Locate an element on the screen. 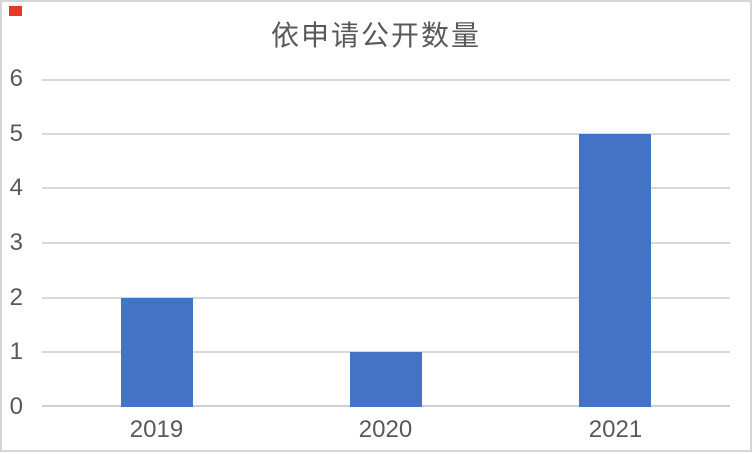  y-axis: 0 1 2 3 4 5 6 is located at coordinates (12, 228).